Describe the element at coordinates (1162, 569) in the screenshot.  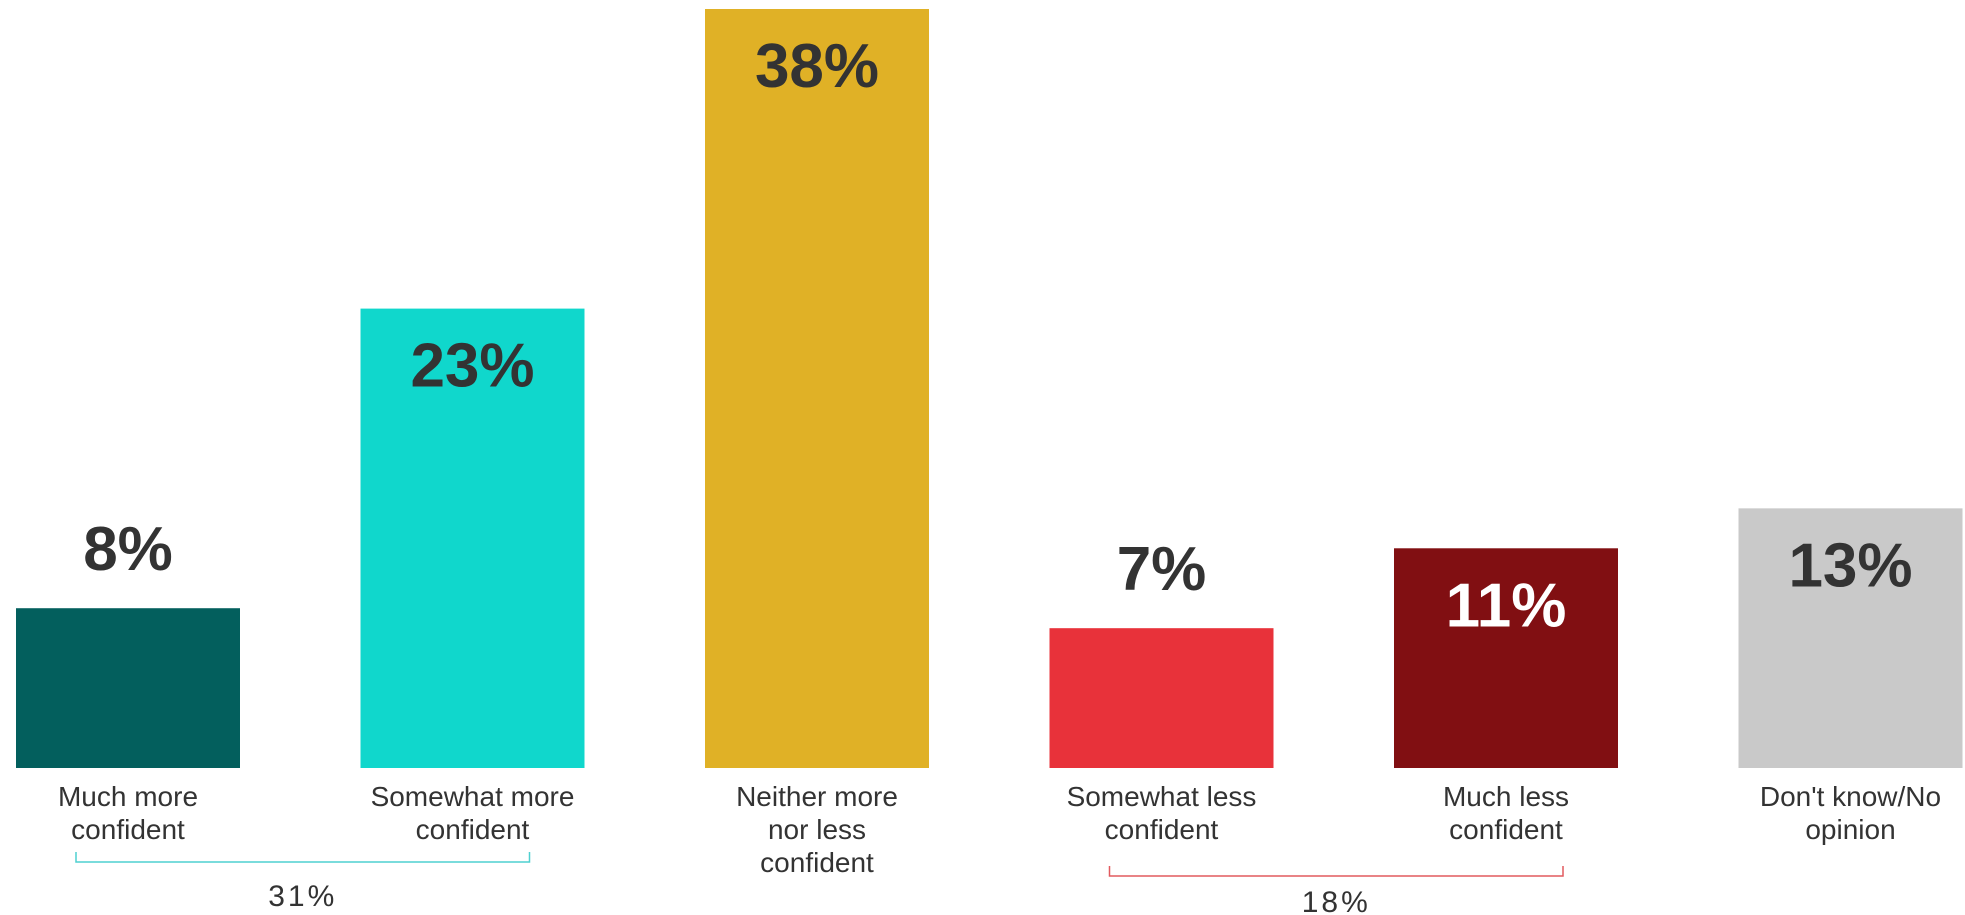
I see `data-label: 7%` at that location.